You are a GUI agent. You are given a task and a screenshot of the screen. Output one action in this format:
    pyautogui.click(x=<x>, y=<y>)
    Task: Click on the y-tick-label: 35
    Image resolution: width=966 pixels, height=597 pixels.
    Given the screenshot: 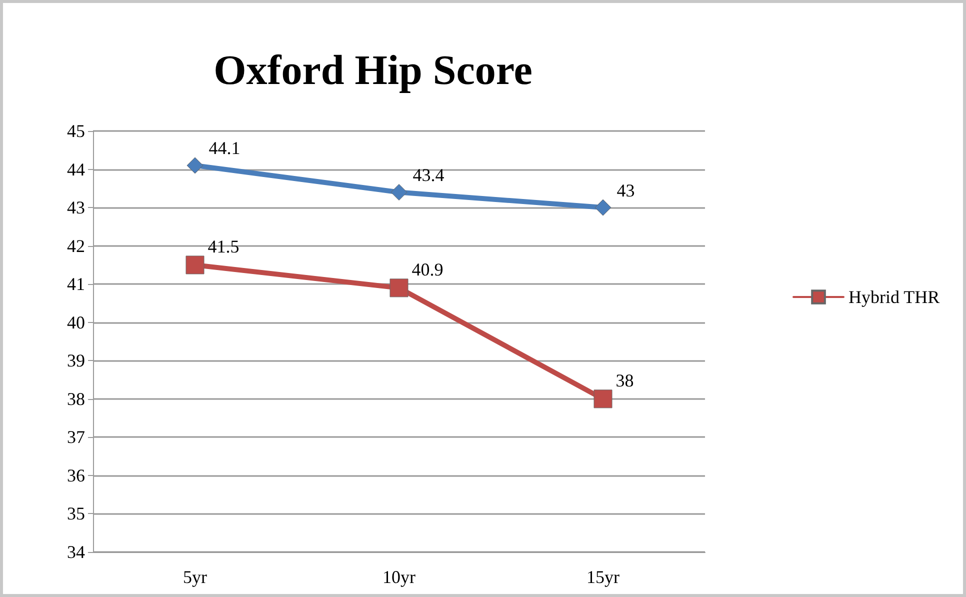 What is the action you would take?
    pyautogui.click(x=76, y=514)
    